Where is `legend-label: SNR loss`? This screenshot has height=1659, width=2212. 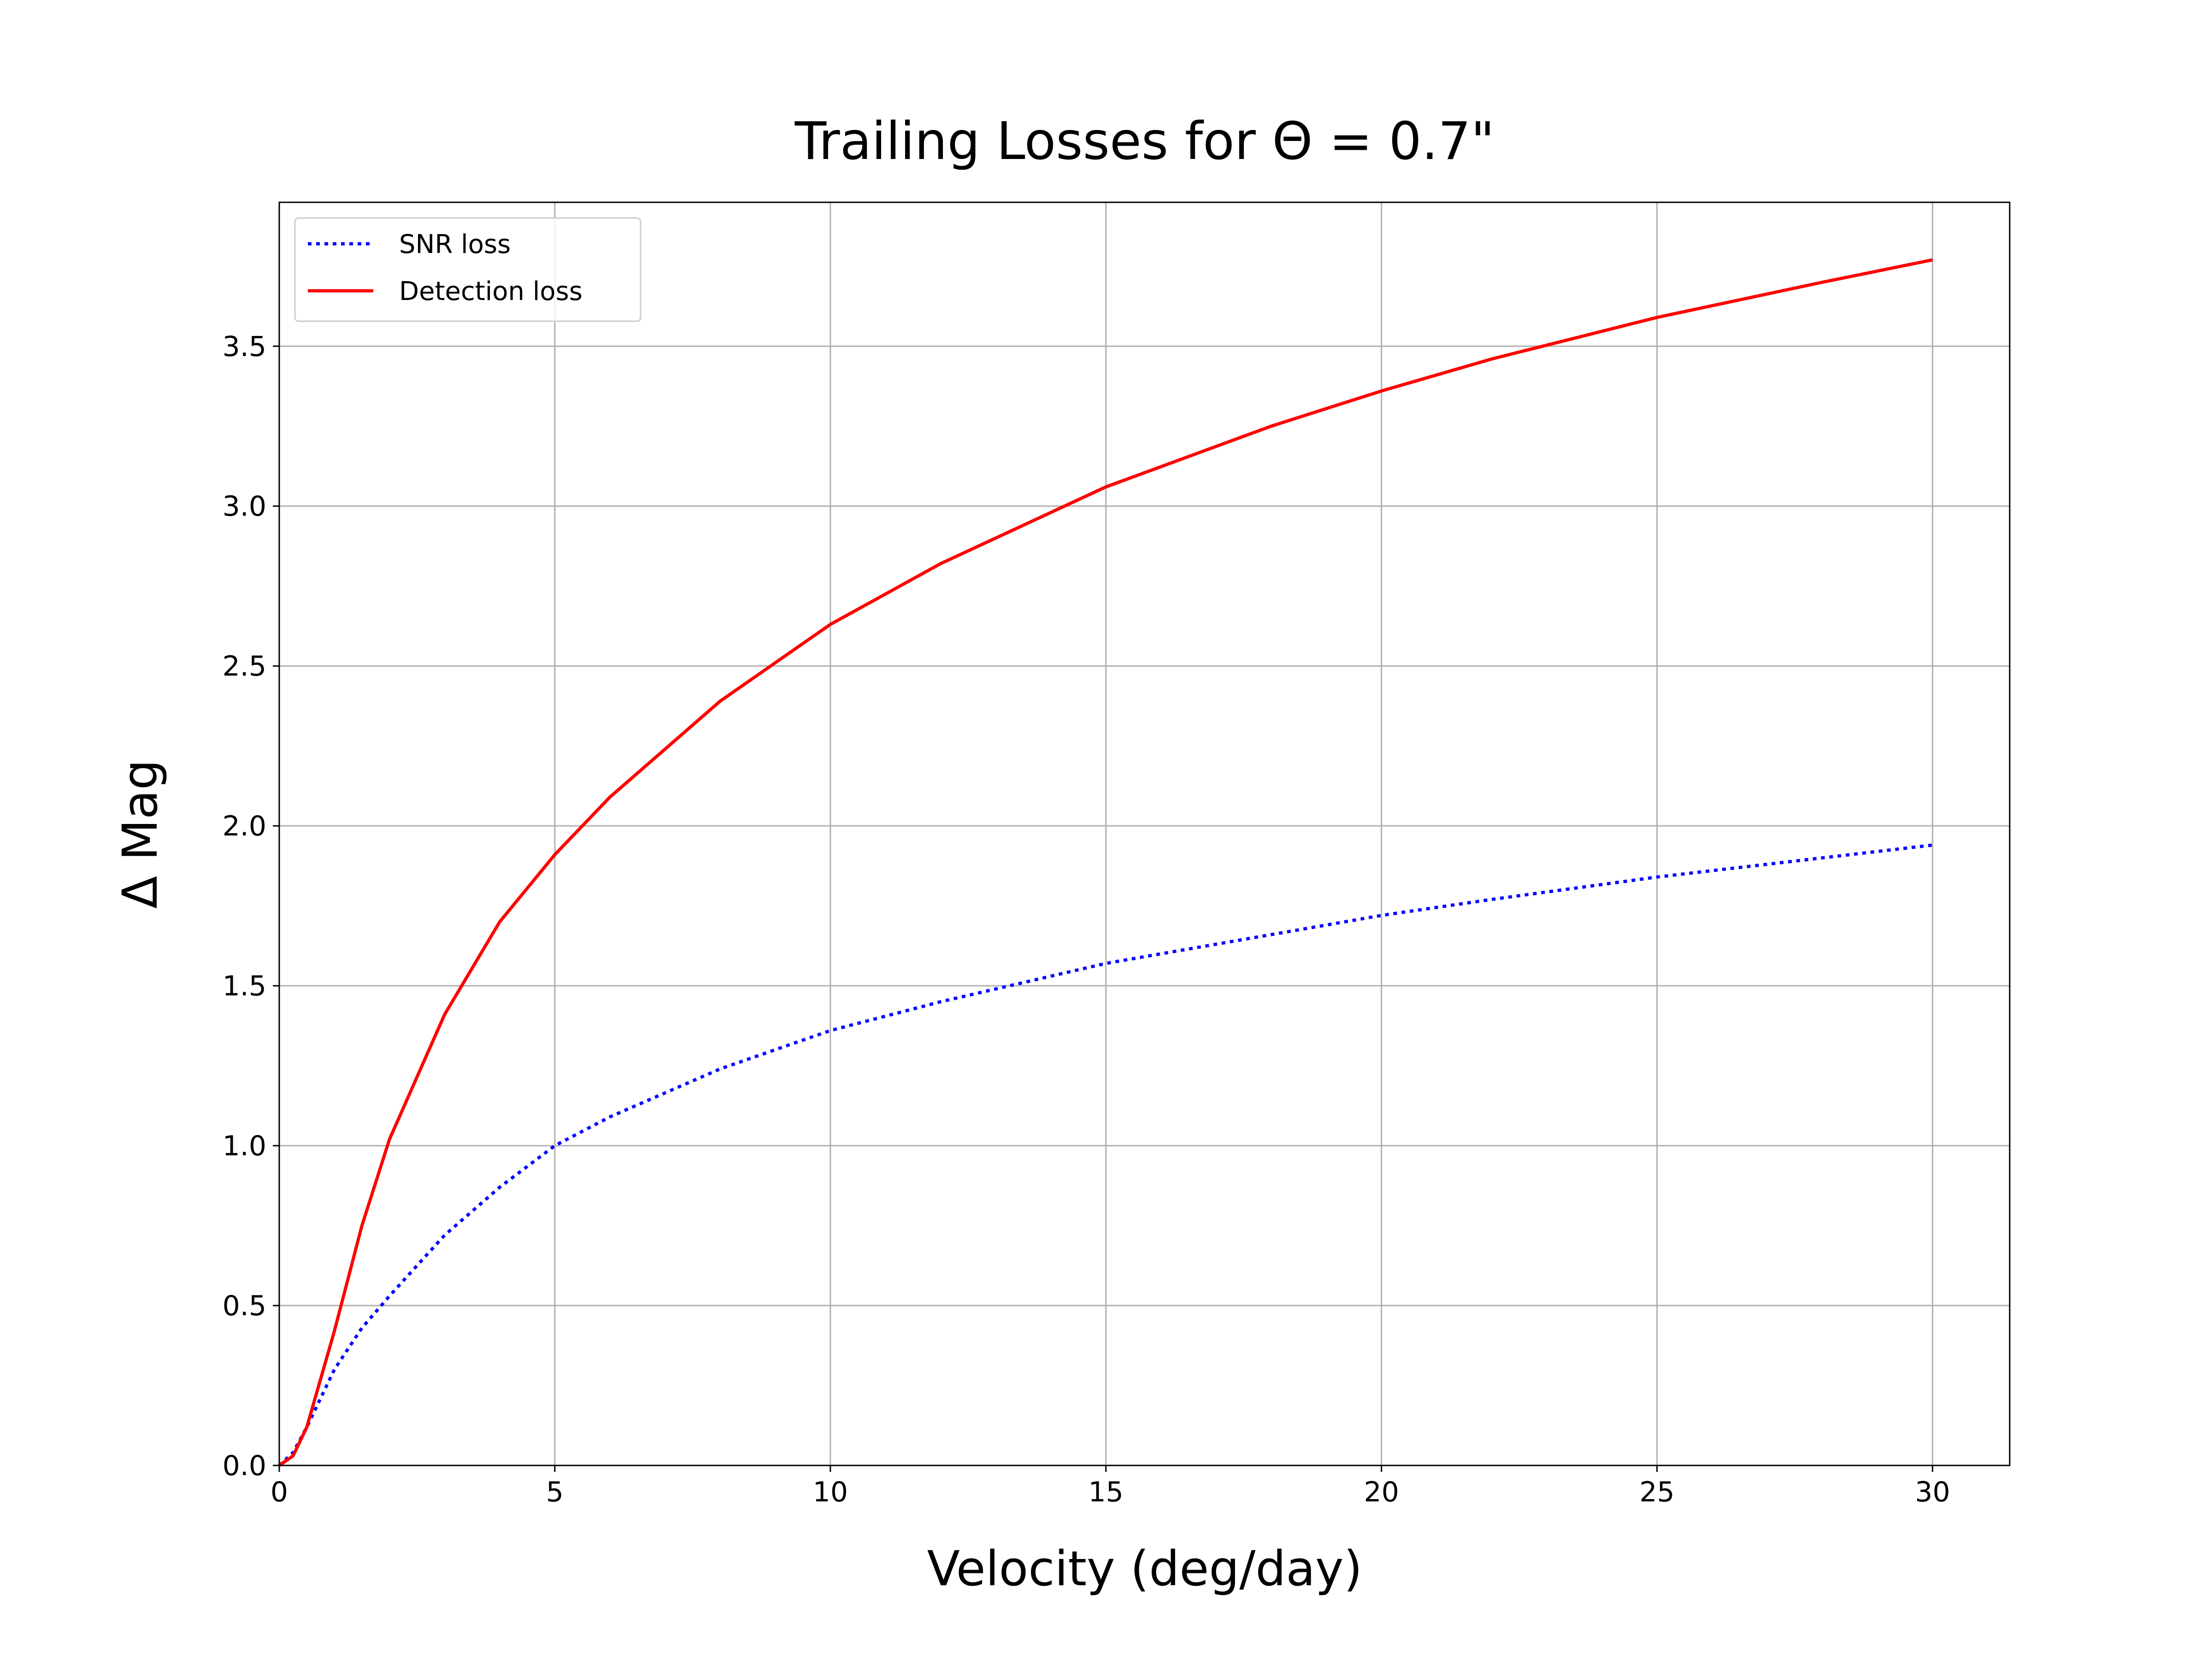 legend-label: SNR loss is located at coordinates (455, 244).